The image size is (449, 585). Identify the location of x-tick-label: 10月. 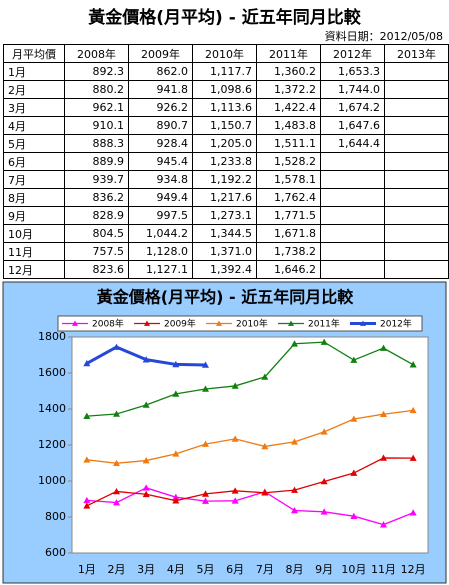
(353, 569).